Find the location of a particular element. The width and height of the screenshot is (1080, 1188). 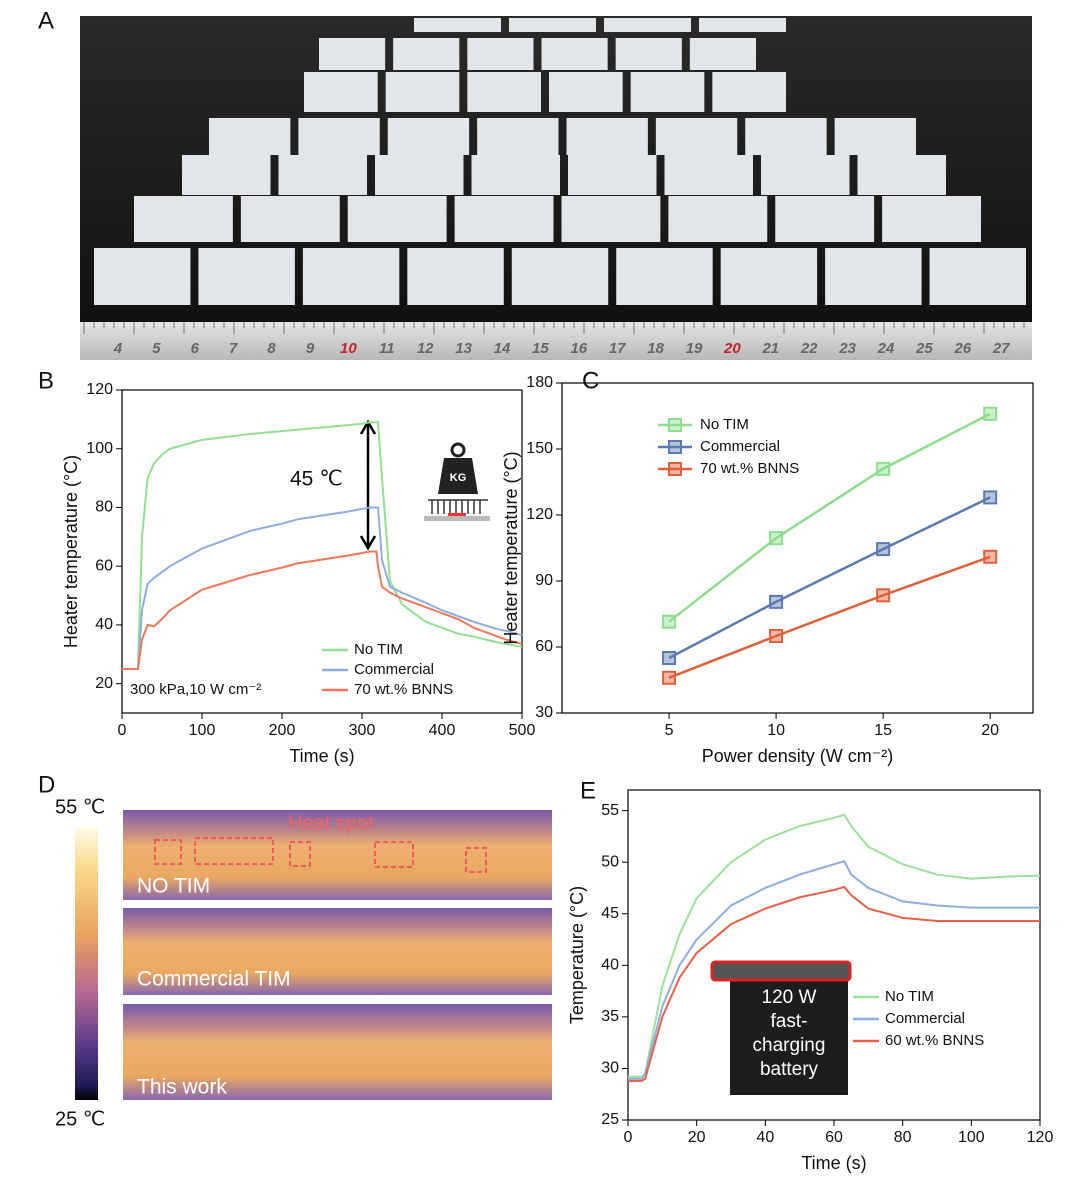

y-tick-label: 50 is located at coordinates (610, 861).